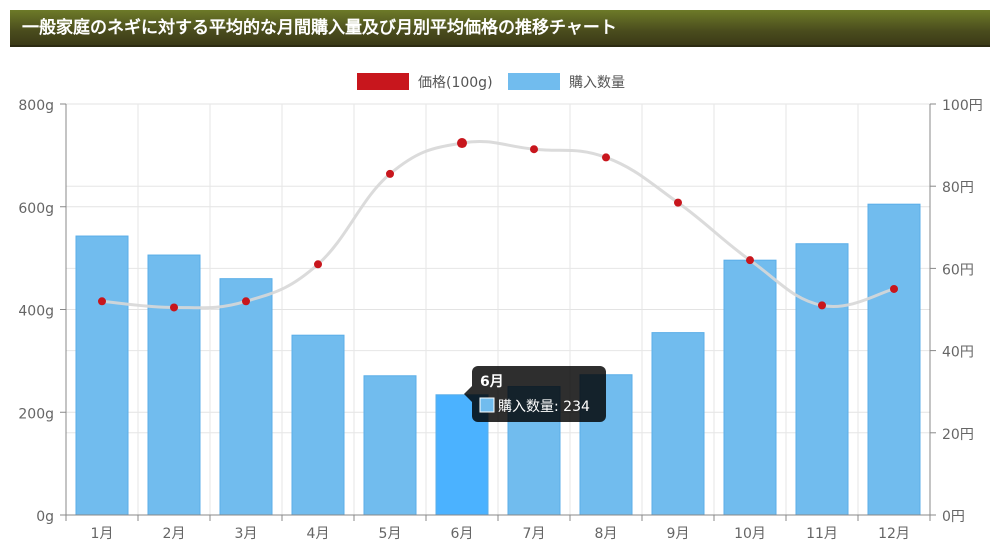 The width and height of the screenshot is (994, 558). What do you see at coordinates (318, 534) in the screenshot?
I see `x-tick-label: 4月` at bounding box center [318, 534].